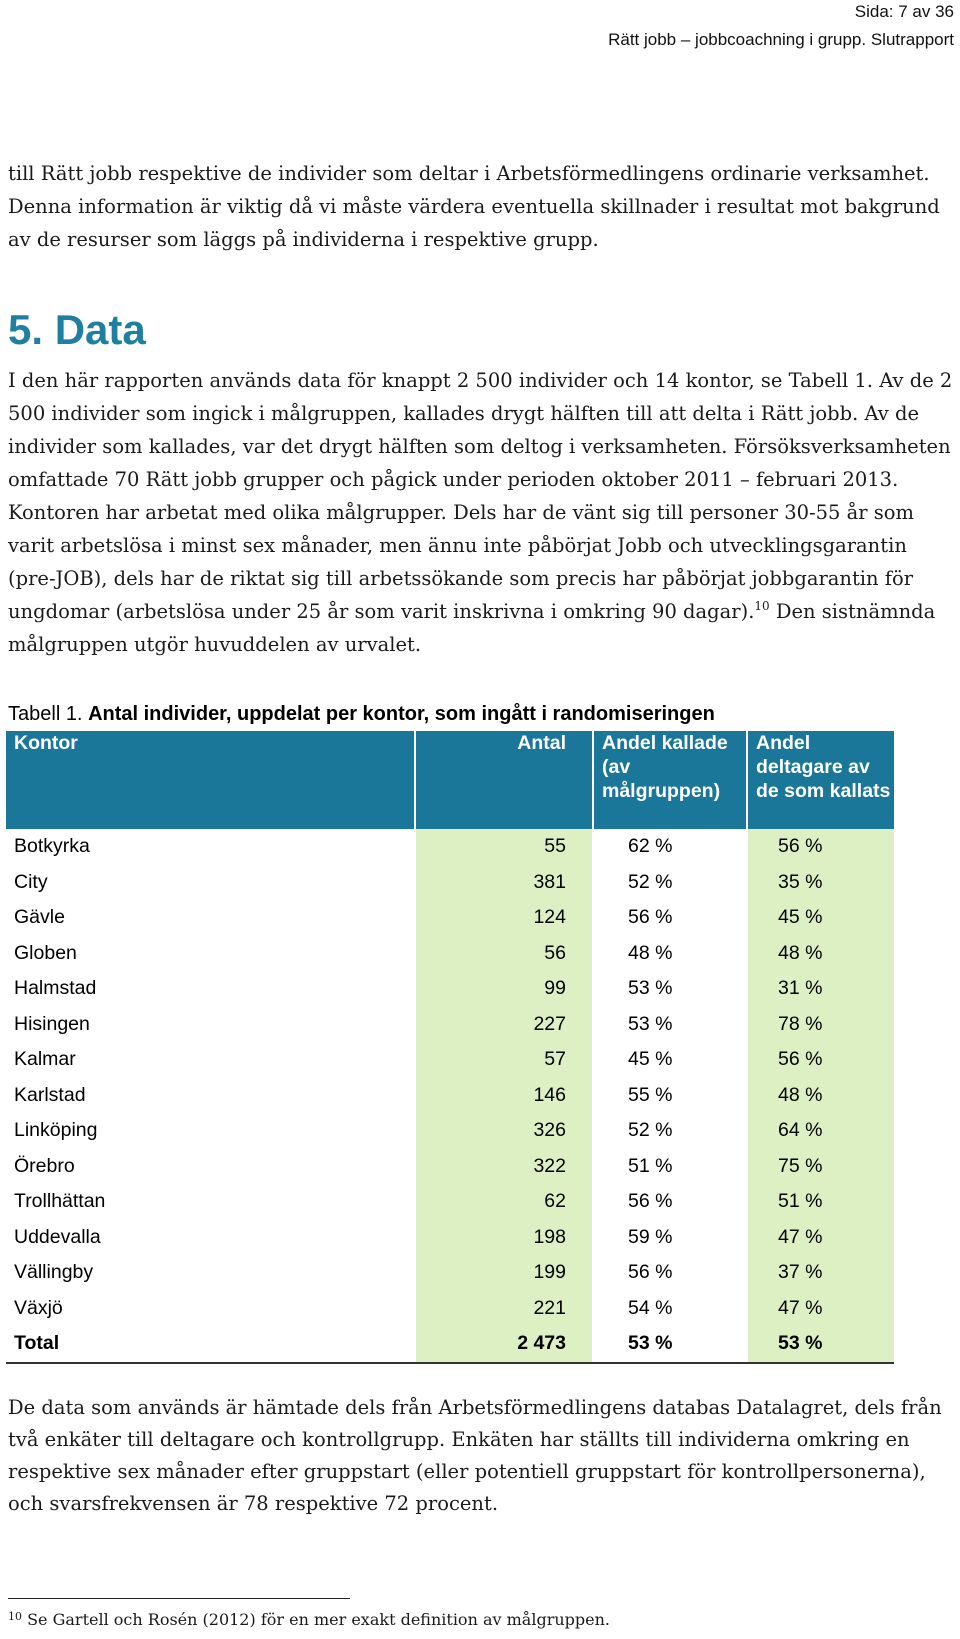  Describe the element at coordinates (820, 1024) in the screenshot. I see `cell-andel-deltagare: 78 %` at that location.